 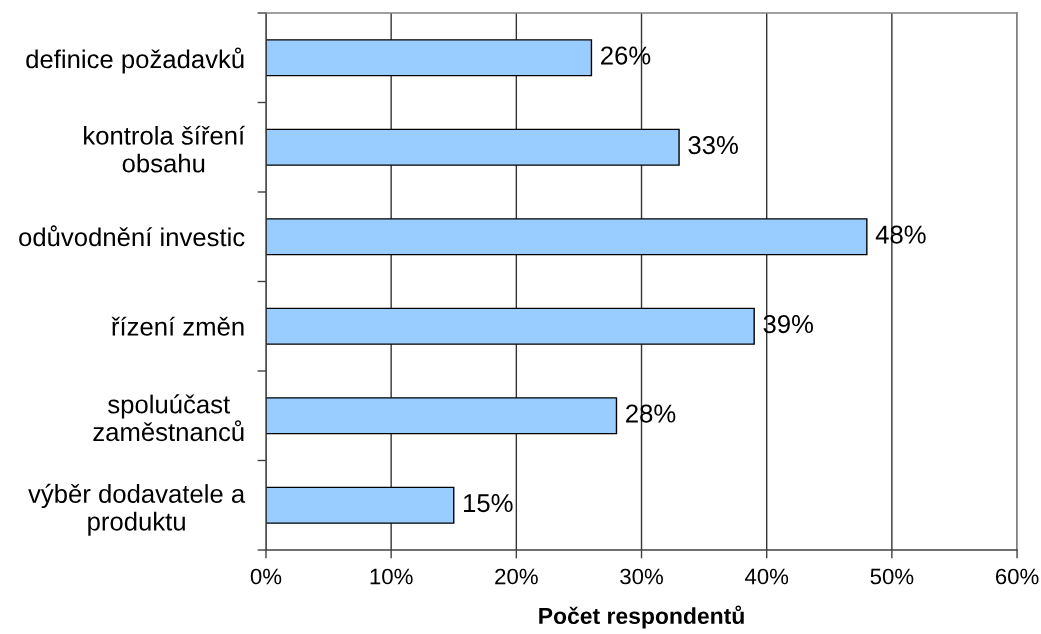 I want to click on x-tick-label: 30%, so click(x=641, y=576).